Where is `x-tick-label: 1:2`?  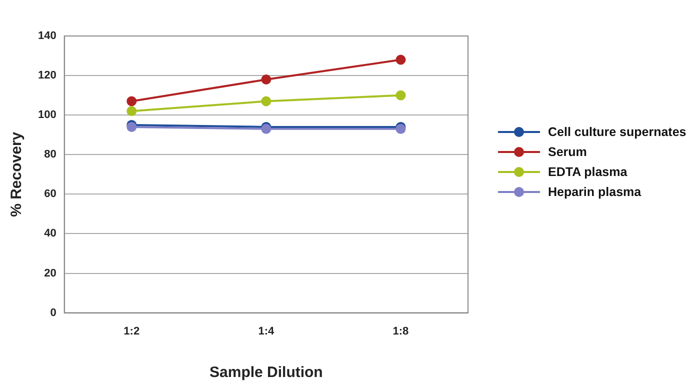 x-tick-label: 1:2 is located at coordinates (132, 331).